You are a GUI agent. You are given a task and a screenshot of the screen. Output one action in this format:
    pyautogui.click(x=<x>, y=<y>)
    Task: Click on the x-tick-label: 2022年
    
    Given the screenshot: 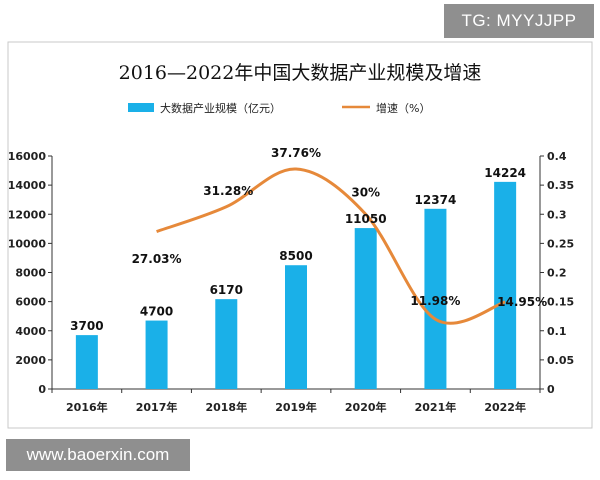 What is the action you would take?
    pyautogui.click(x=505, y=407)
    